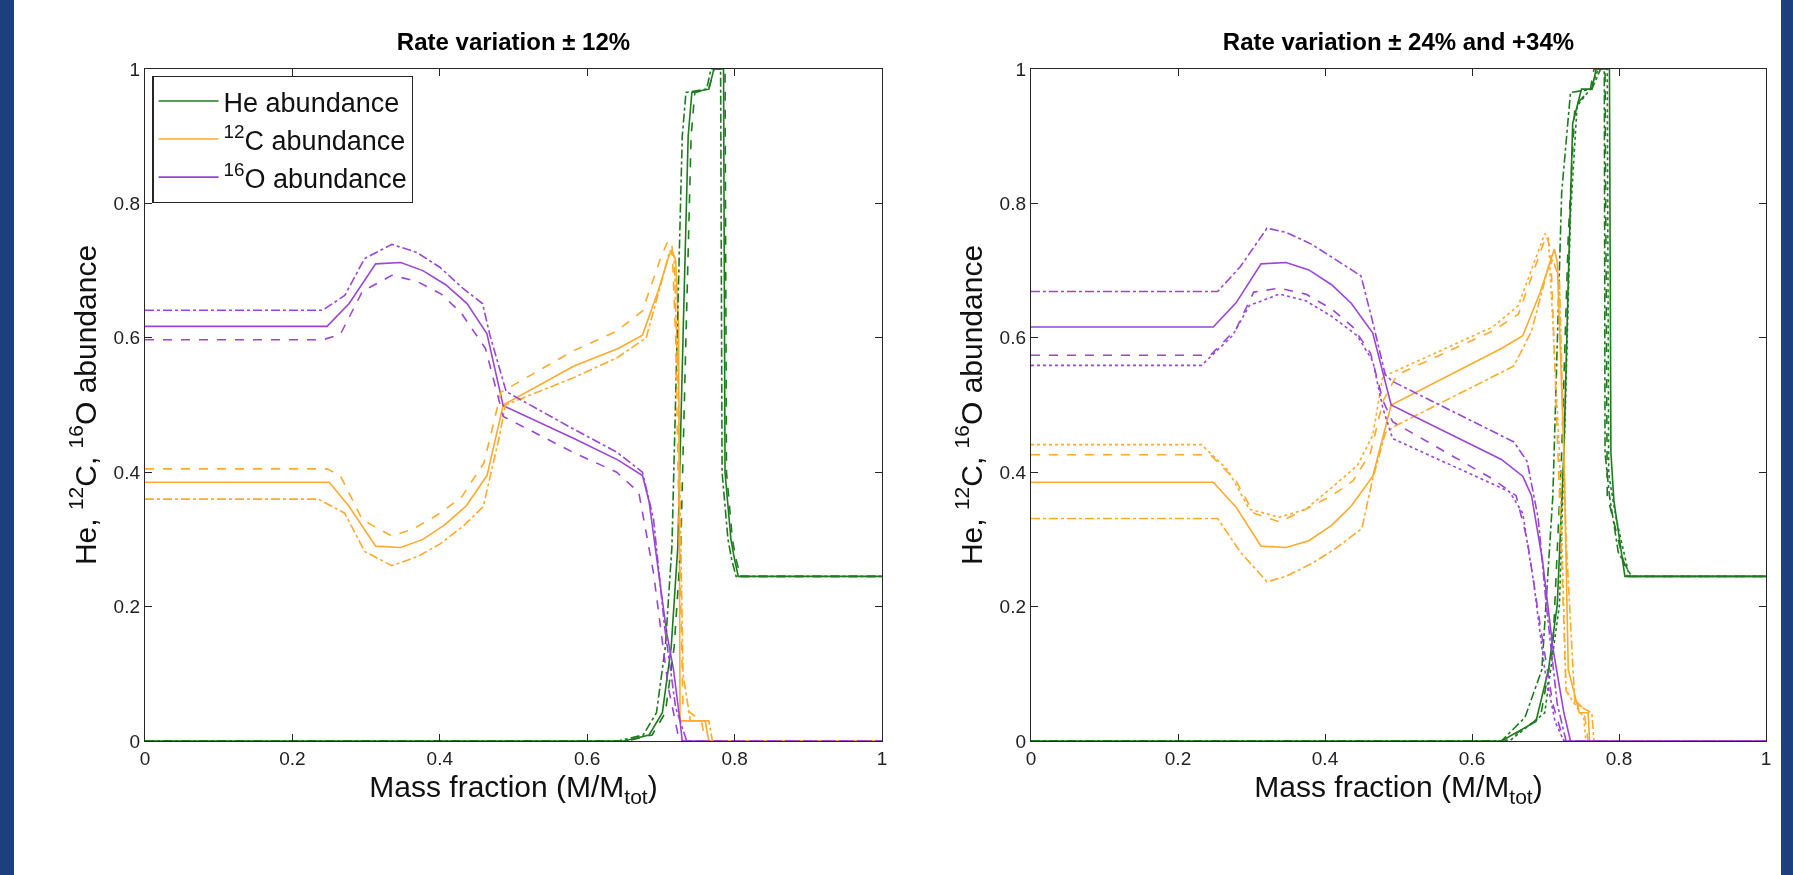  I want to click on legend-label: $^{16}$O abundance, so click(315, 176).